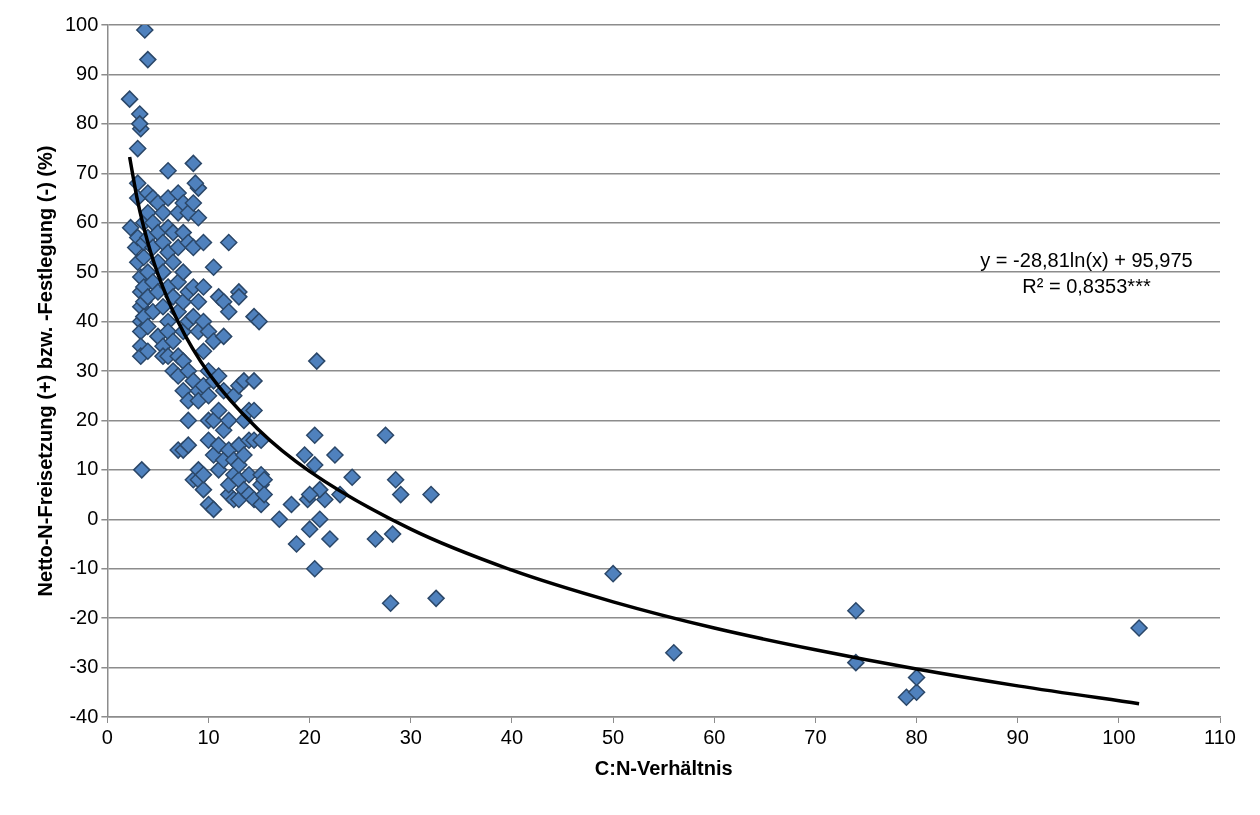  What do you see at coordinates (410, 736) in the screenshot?
I see `x-tick-label: 30` at bounding box center [410, 736].